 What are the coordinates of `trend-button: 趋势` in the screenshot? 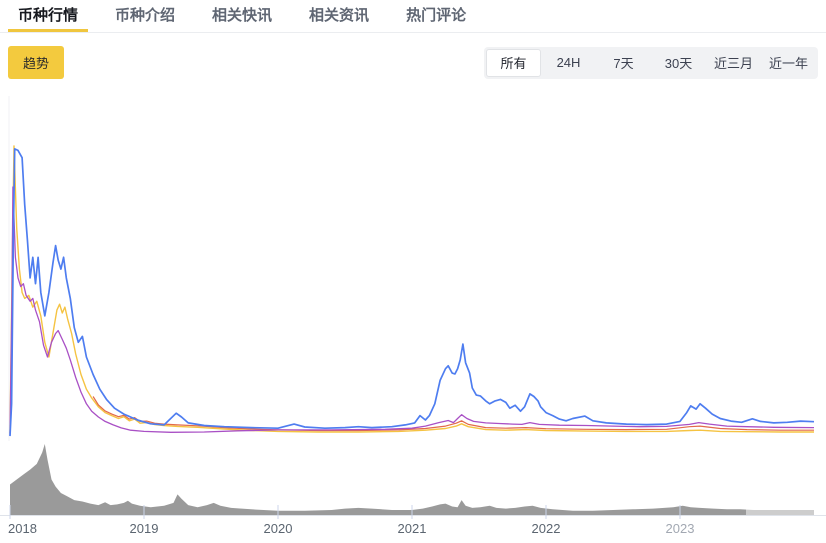 It's located at (36, 62).